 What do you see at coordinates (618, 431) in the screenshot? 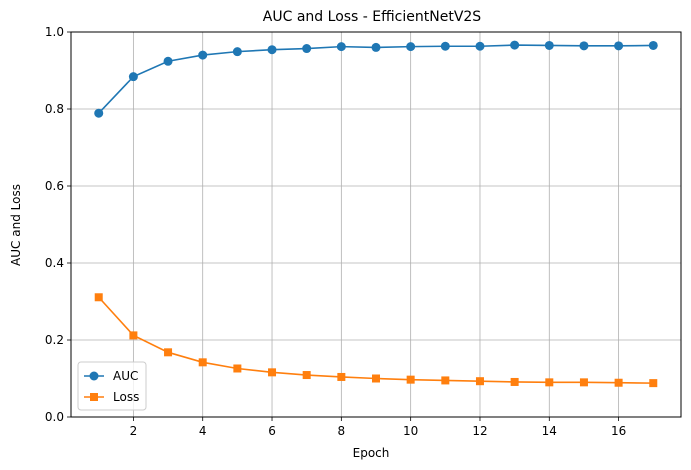
I see `x-tick-label: 16` at bounding box center [618, 431].